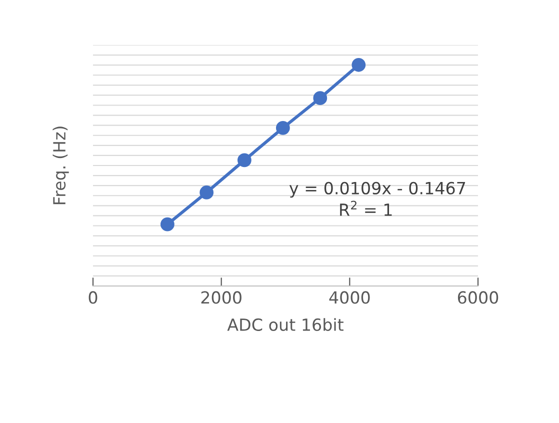  What do you see at coordinates (366, 208) in the screenshot?
I see `annotation: R$^{2}$ = 1` at bounding box center [366, 208].